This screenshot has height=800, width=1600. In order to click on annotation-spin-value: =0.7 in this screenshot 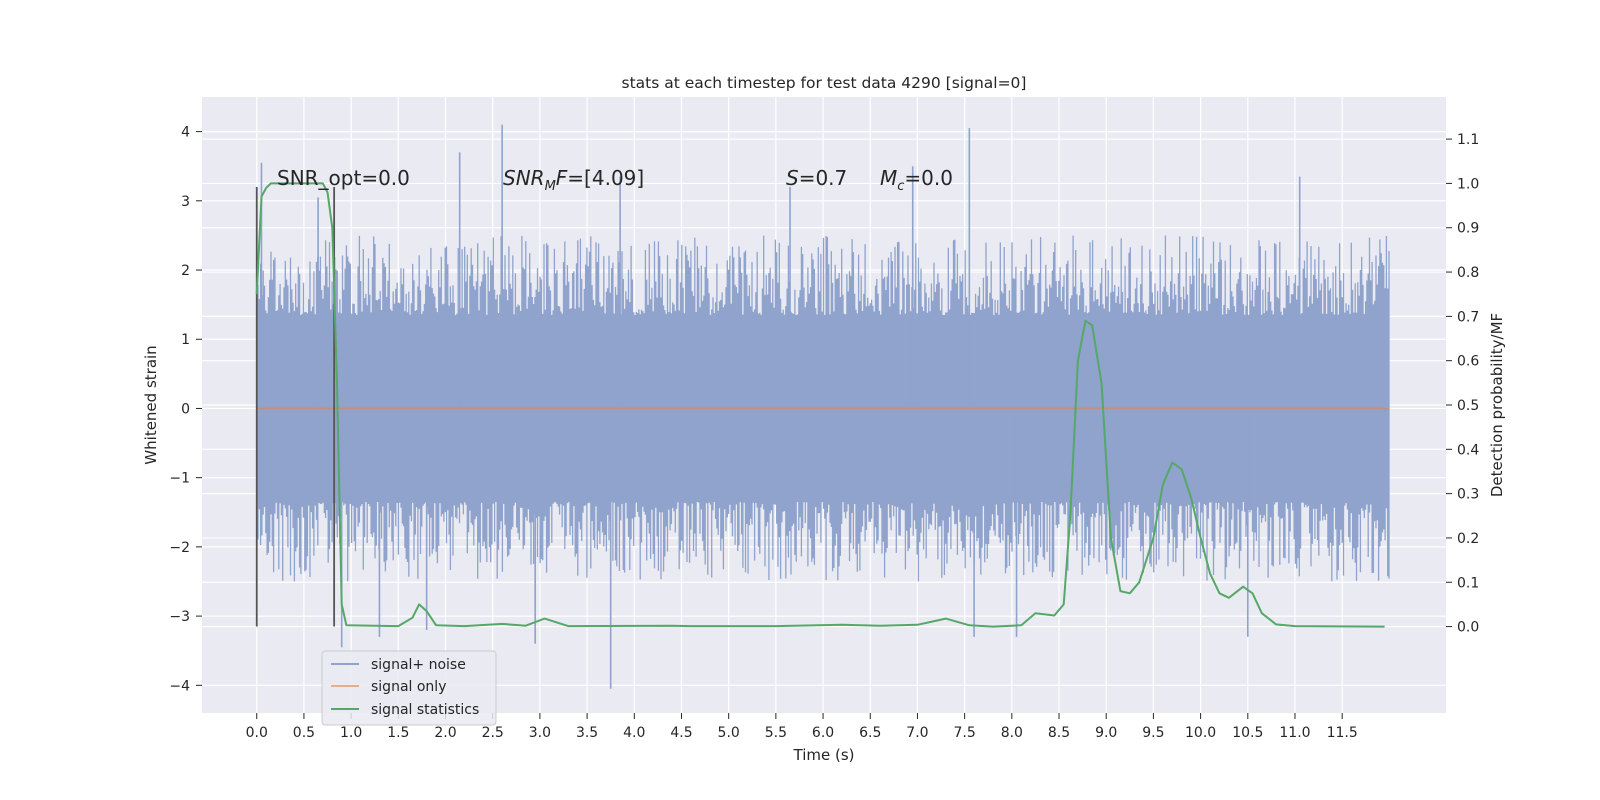, I will do `click(823, 178)`.